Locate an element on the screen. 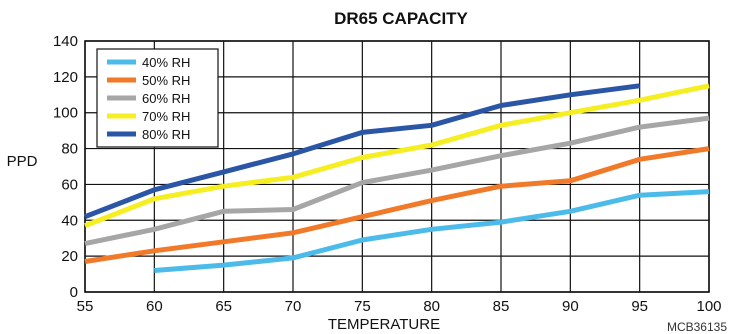 The width and height of the screenshot is (729, 334). x-tick-label: 80 is located at coordinates (431, 306).